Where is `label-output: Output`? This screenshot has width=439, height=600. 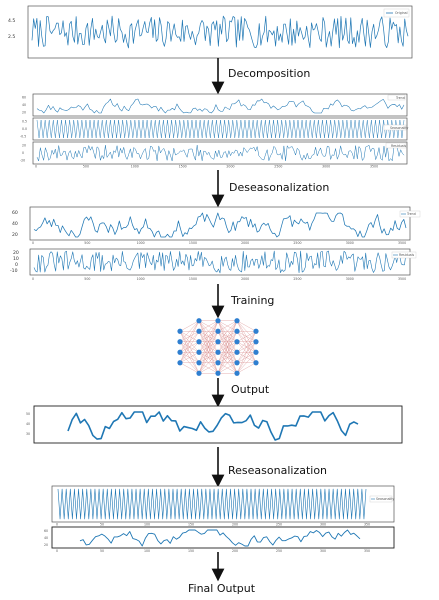 label-output: Output is located at coordinates (250, 389).